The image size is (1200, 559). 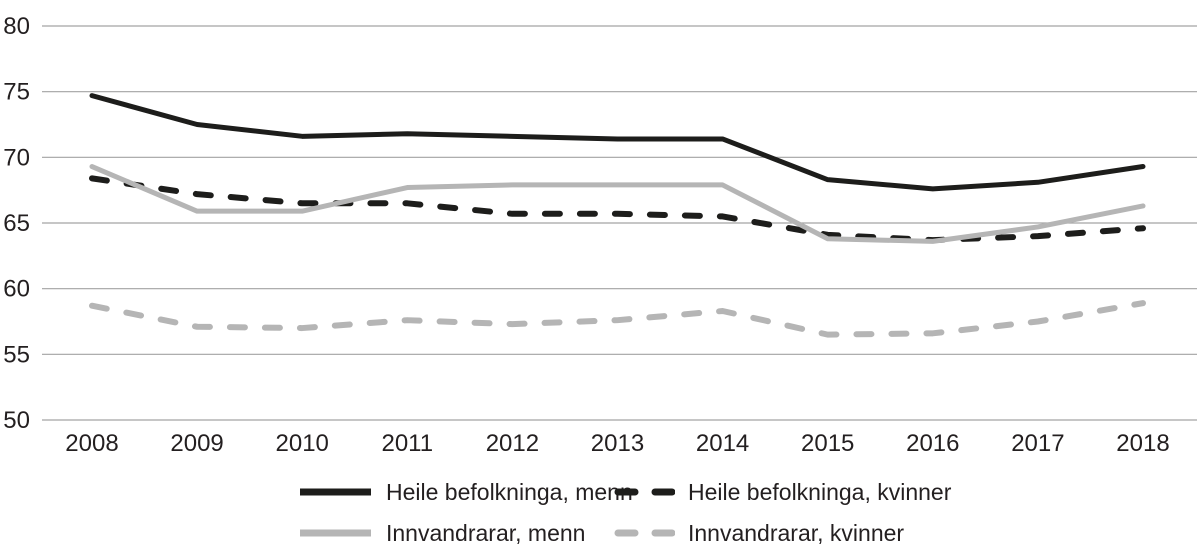 I want to click on y-tick-label: 60, so click(x=16, y=289).